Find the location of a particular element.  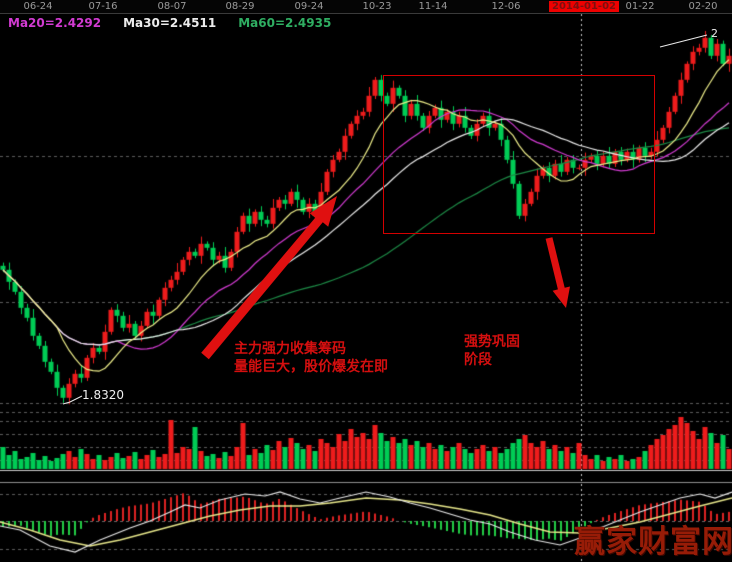

axis-date-label: 07-16 is located at coordinates (103, 6).